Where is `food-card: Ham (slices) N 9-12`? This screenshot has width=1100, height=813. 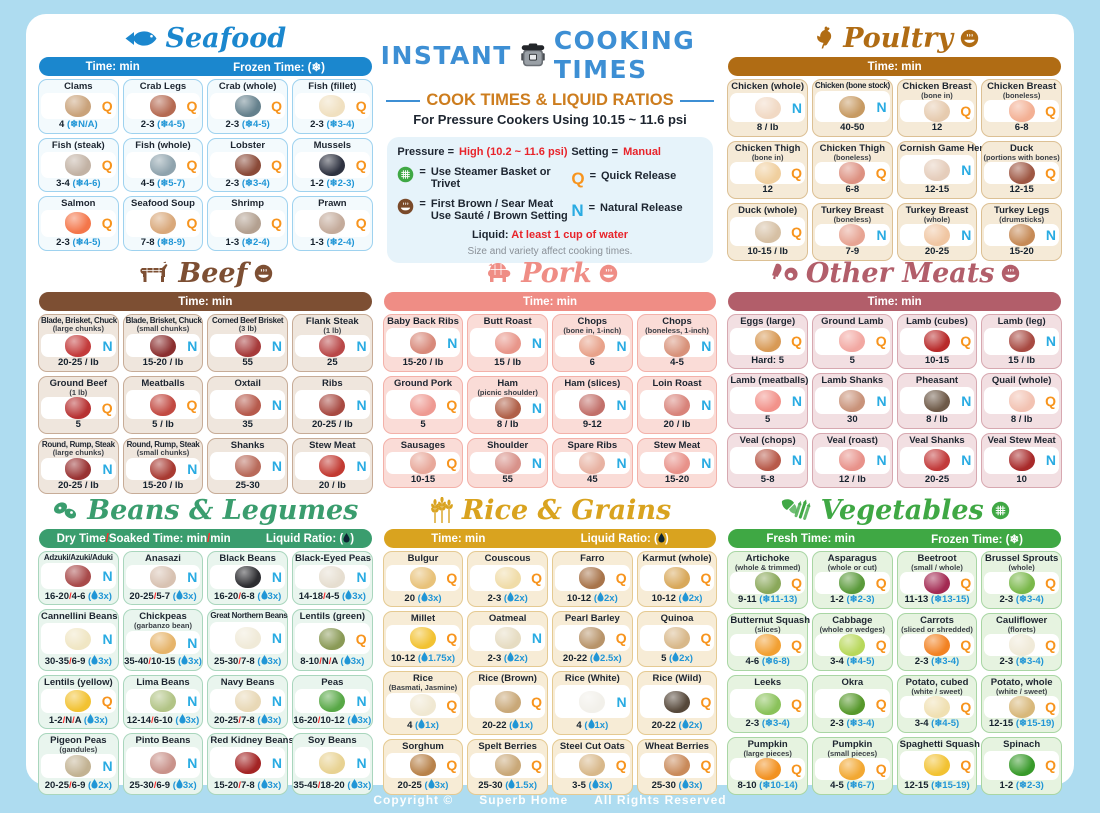
food-card: Ham (slices) N 9-12 is located at coordinates (592, 404).